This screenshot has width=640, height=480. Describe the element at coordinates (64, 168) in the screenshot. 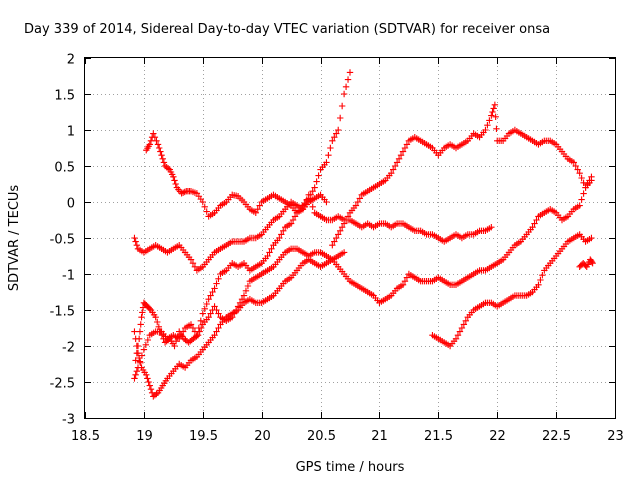

I see `y-tick-label: 0.5` at that location.